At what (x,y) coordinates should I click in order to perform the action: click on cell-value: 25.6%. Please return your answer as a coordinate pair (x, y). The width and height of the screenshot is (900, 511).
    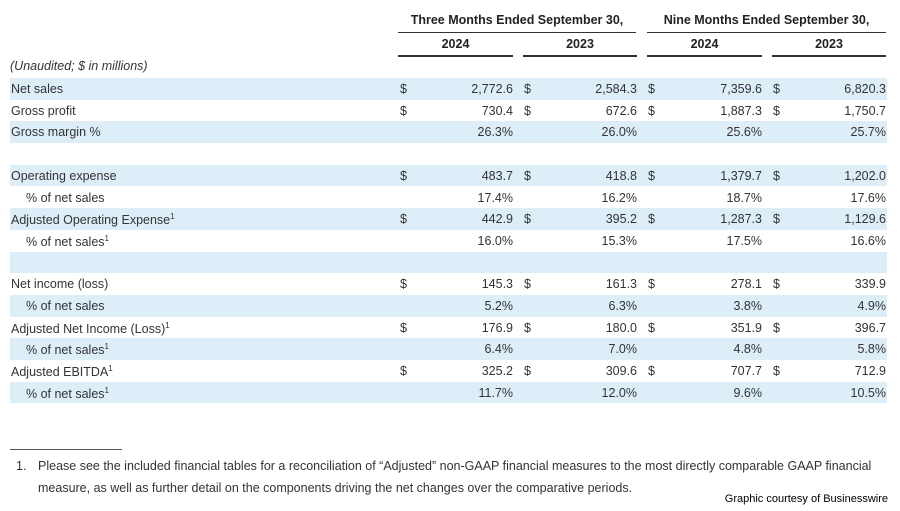
    Looking at the image, I should click on (744, 132).